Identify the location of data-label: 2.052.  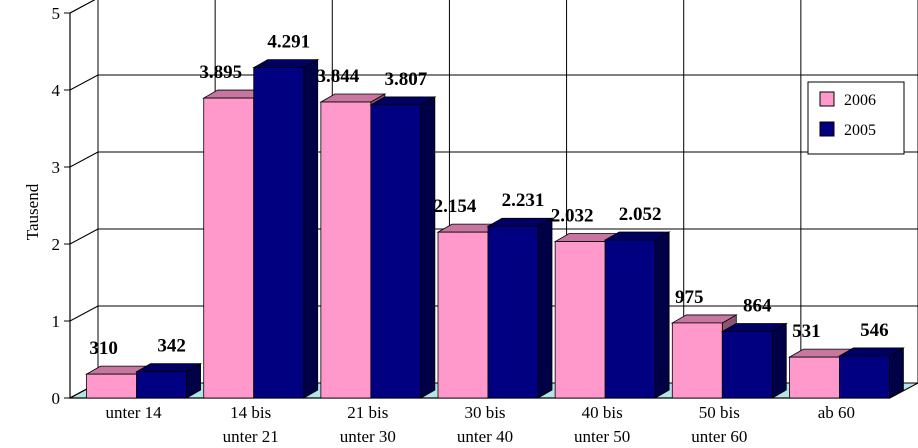
(640, 214).